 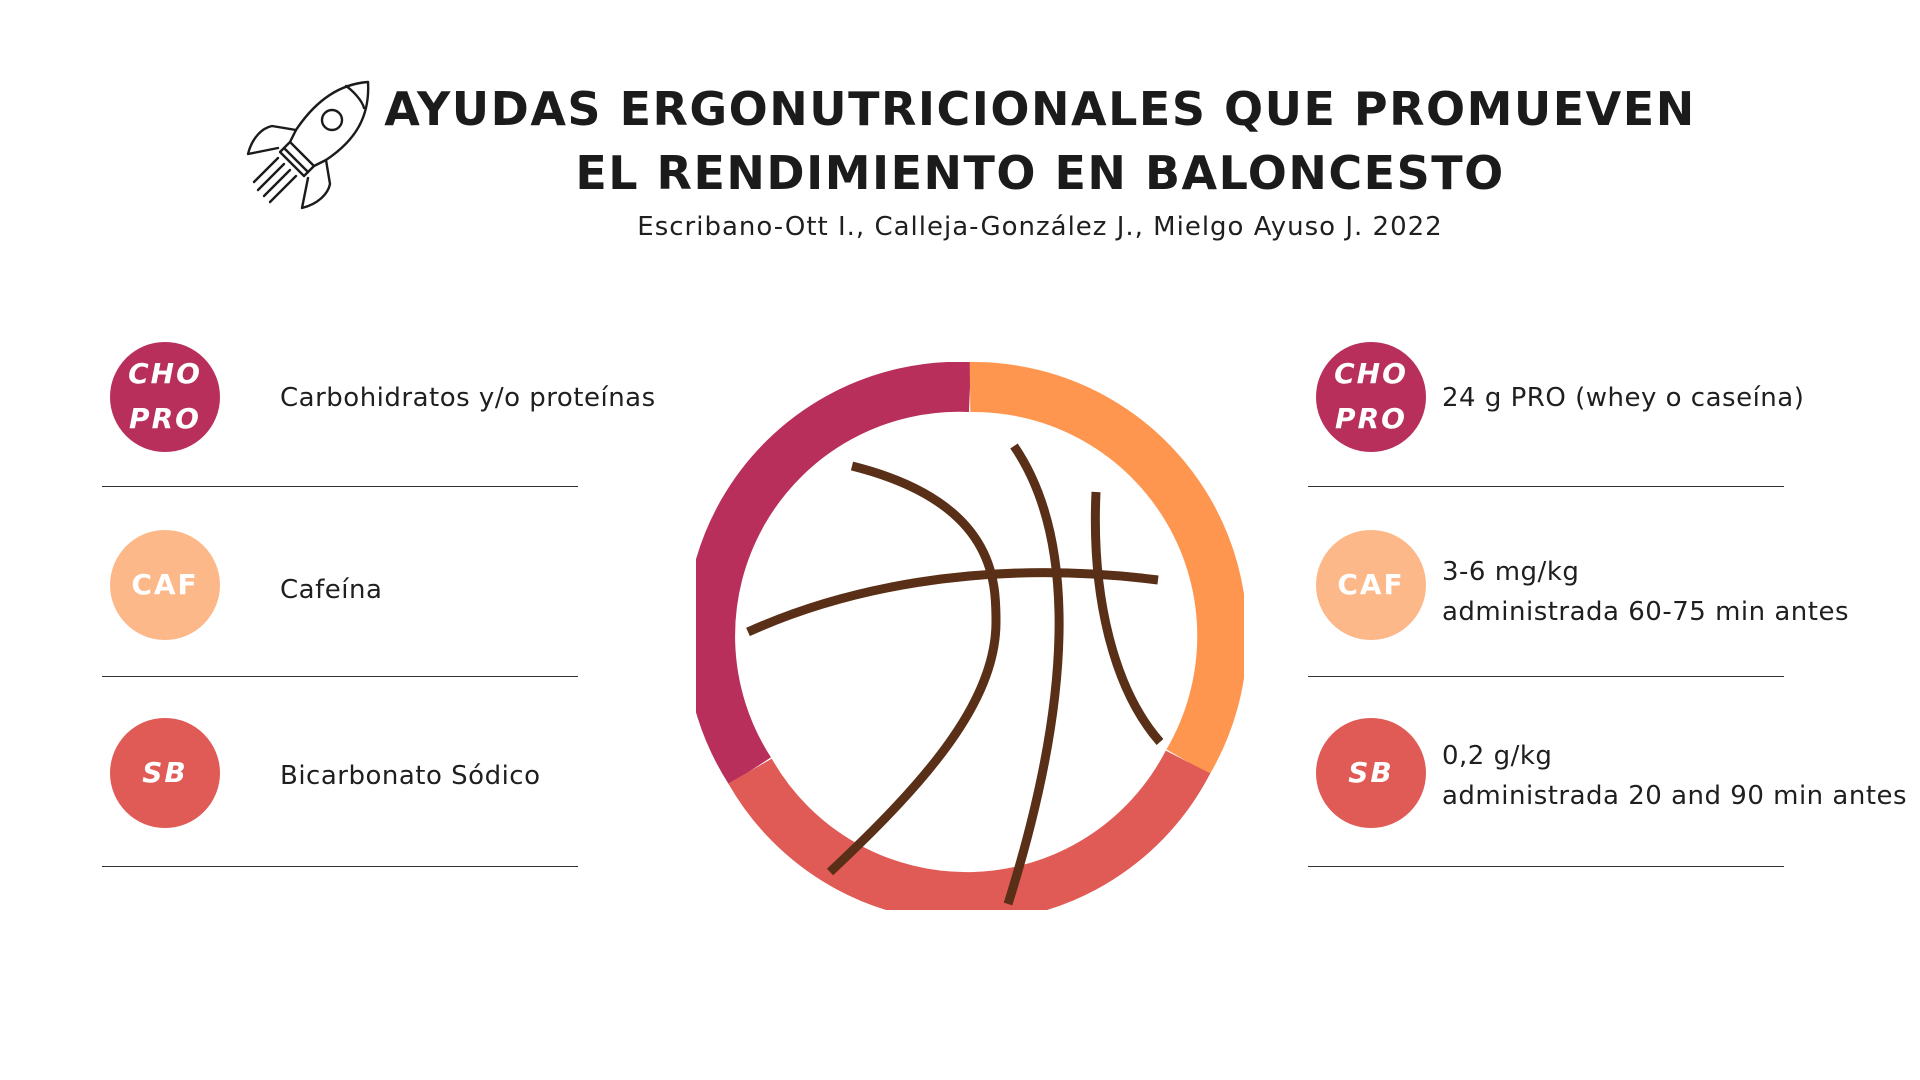 I want to click on page-title-line-1: AYUDAS ERGONUTRICIONALES QUE PROMUEVEN, so click(x=1040, y=109).